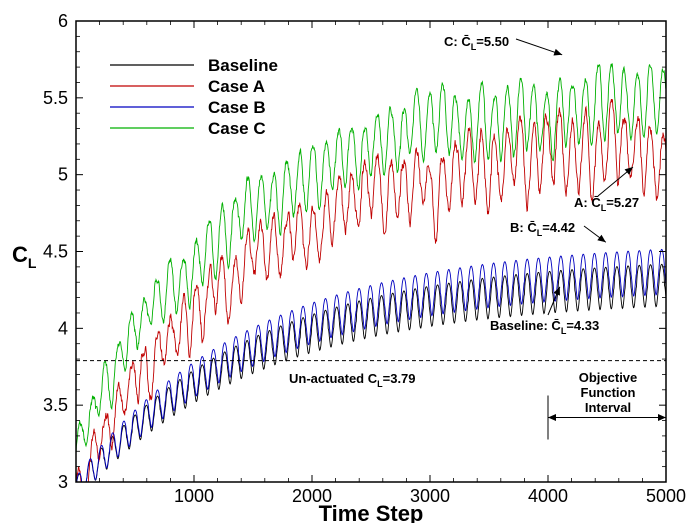 This screenshot has width=688, height=523. I want to click on objective-interval-label: Function, so click(608, 392).